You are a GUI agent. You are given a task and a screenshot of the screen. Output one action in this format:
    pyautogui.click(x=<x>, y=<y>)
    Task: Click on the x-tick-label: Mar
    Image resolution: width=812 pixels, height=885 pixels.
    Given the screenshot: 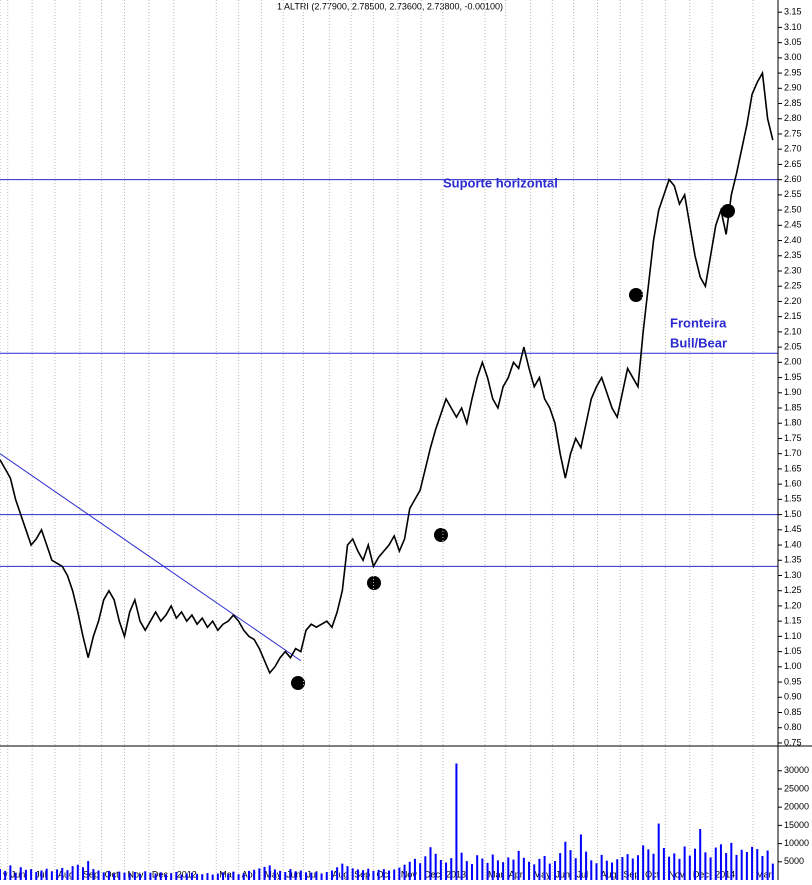 What is the action you would take?
    pyautogui.click(x=227, y=874)
    